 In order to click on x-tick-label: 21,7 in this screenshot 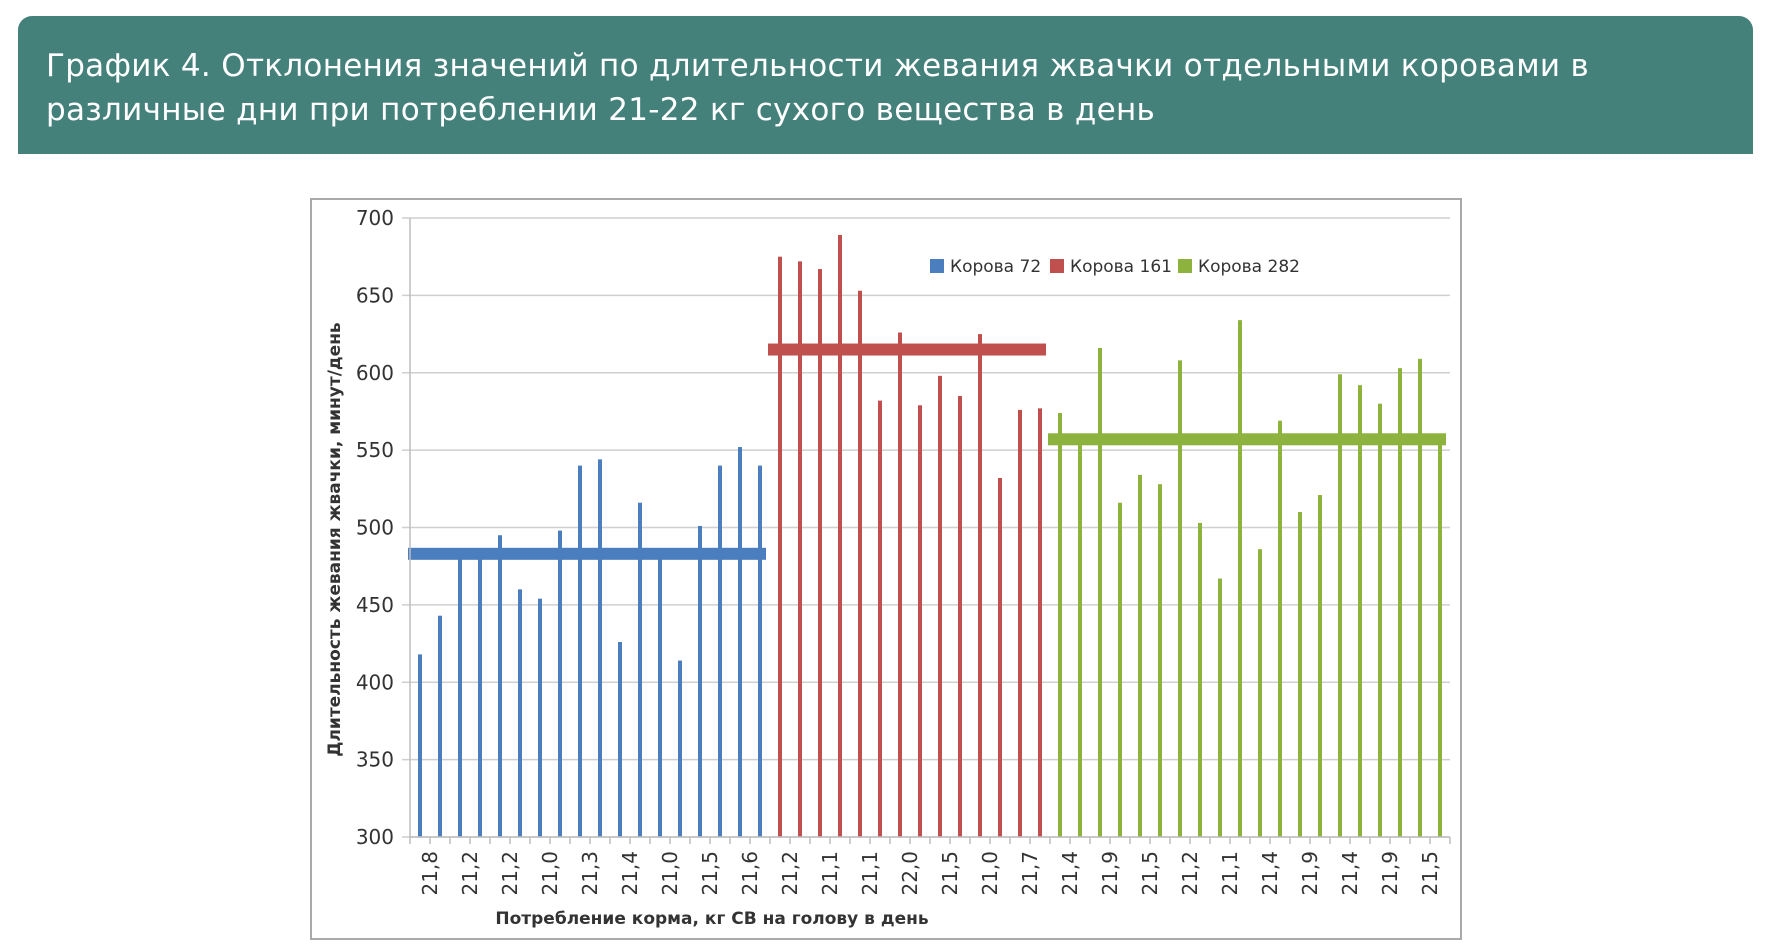, I will do `click(1030, 873)`.